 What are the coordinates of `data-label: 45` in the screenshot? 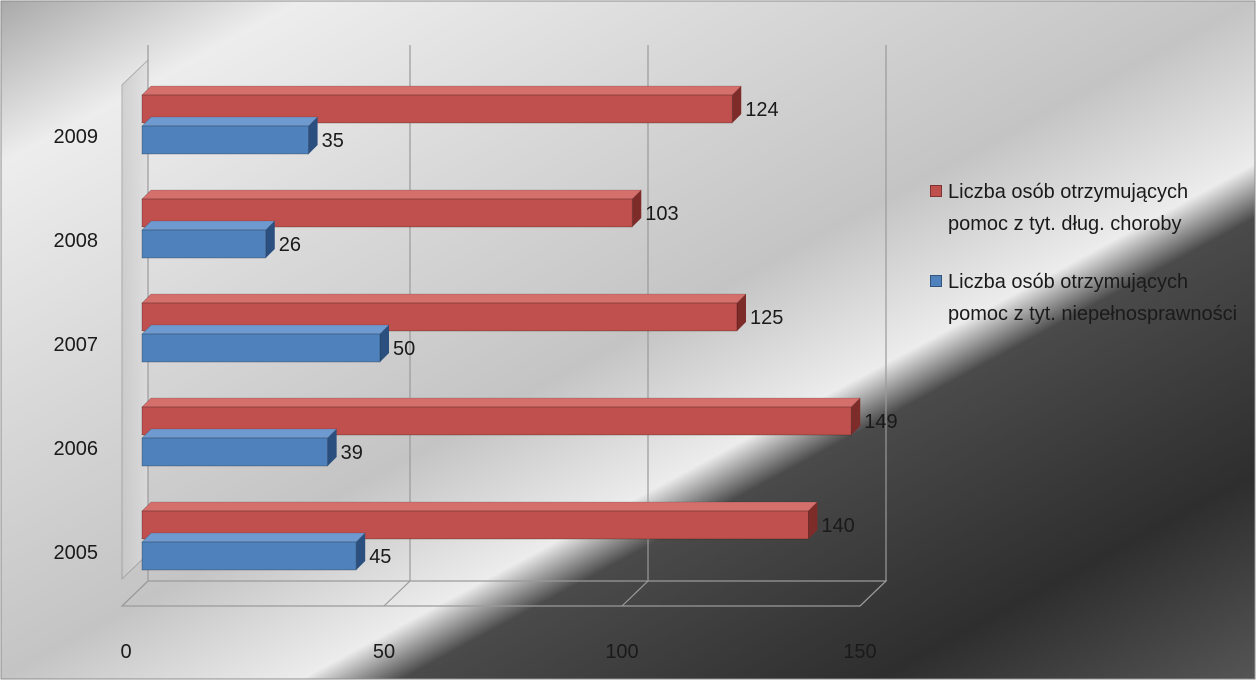 It's located at (380, 557).